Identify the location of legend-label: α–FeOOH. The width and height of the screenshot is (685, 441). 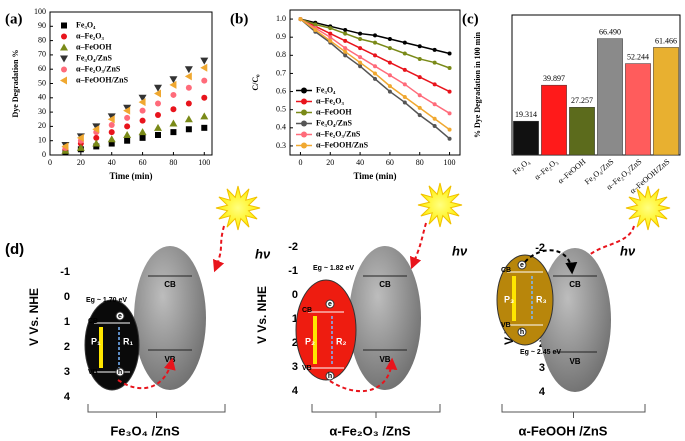
(334, 111).